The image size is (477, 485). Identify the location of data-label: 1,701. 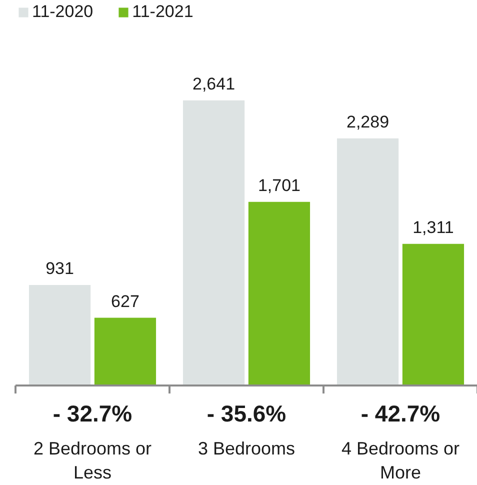
(279, 185).